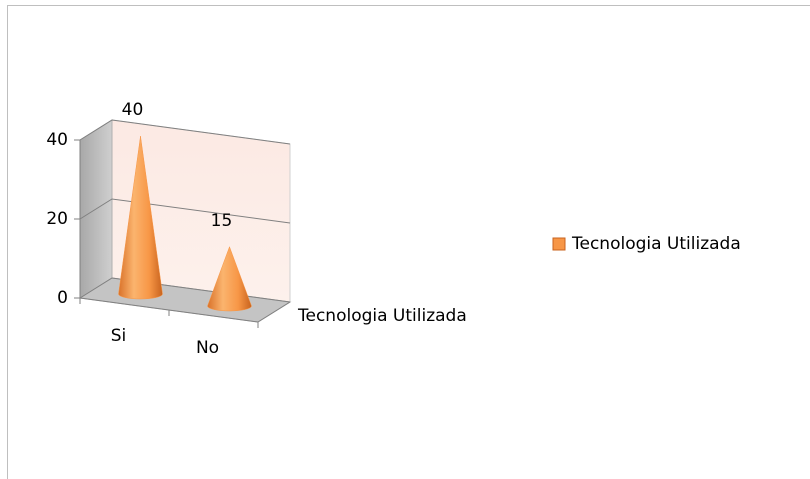  I want to click on data-label: 15, so click(222, 221).